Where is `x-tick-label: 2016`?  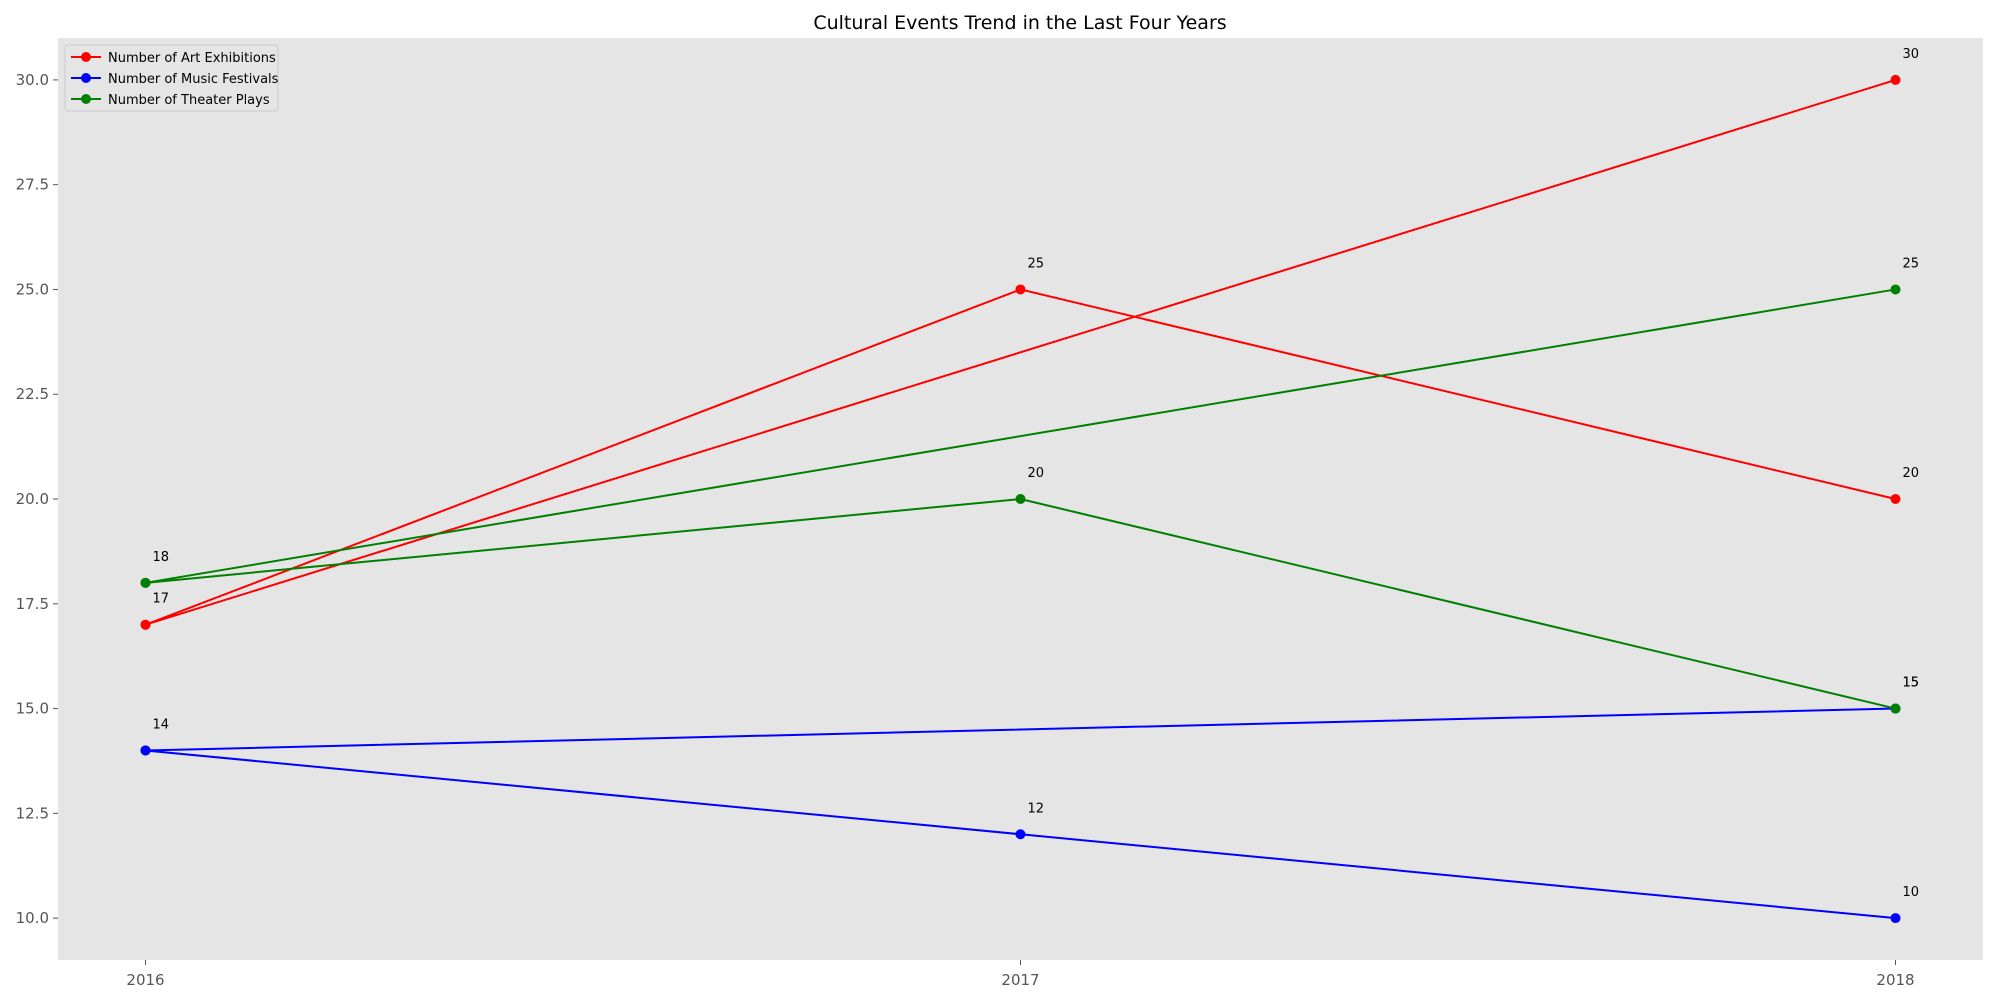
x-tick-label: 2016 is located at coordinates (145, 980).